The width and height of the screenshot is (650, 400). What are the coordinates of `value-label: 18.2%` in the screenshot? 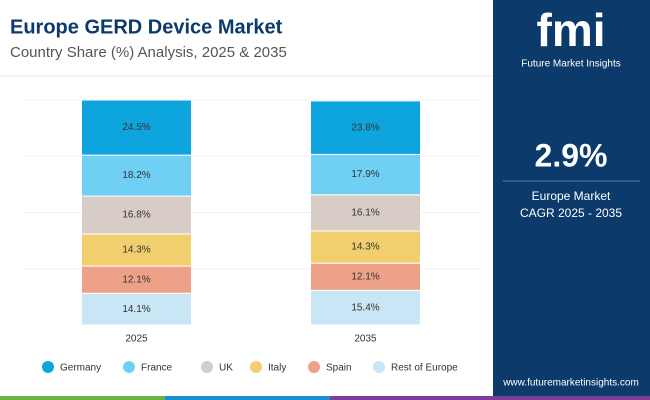 It's located at (136, 175).